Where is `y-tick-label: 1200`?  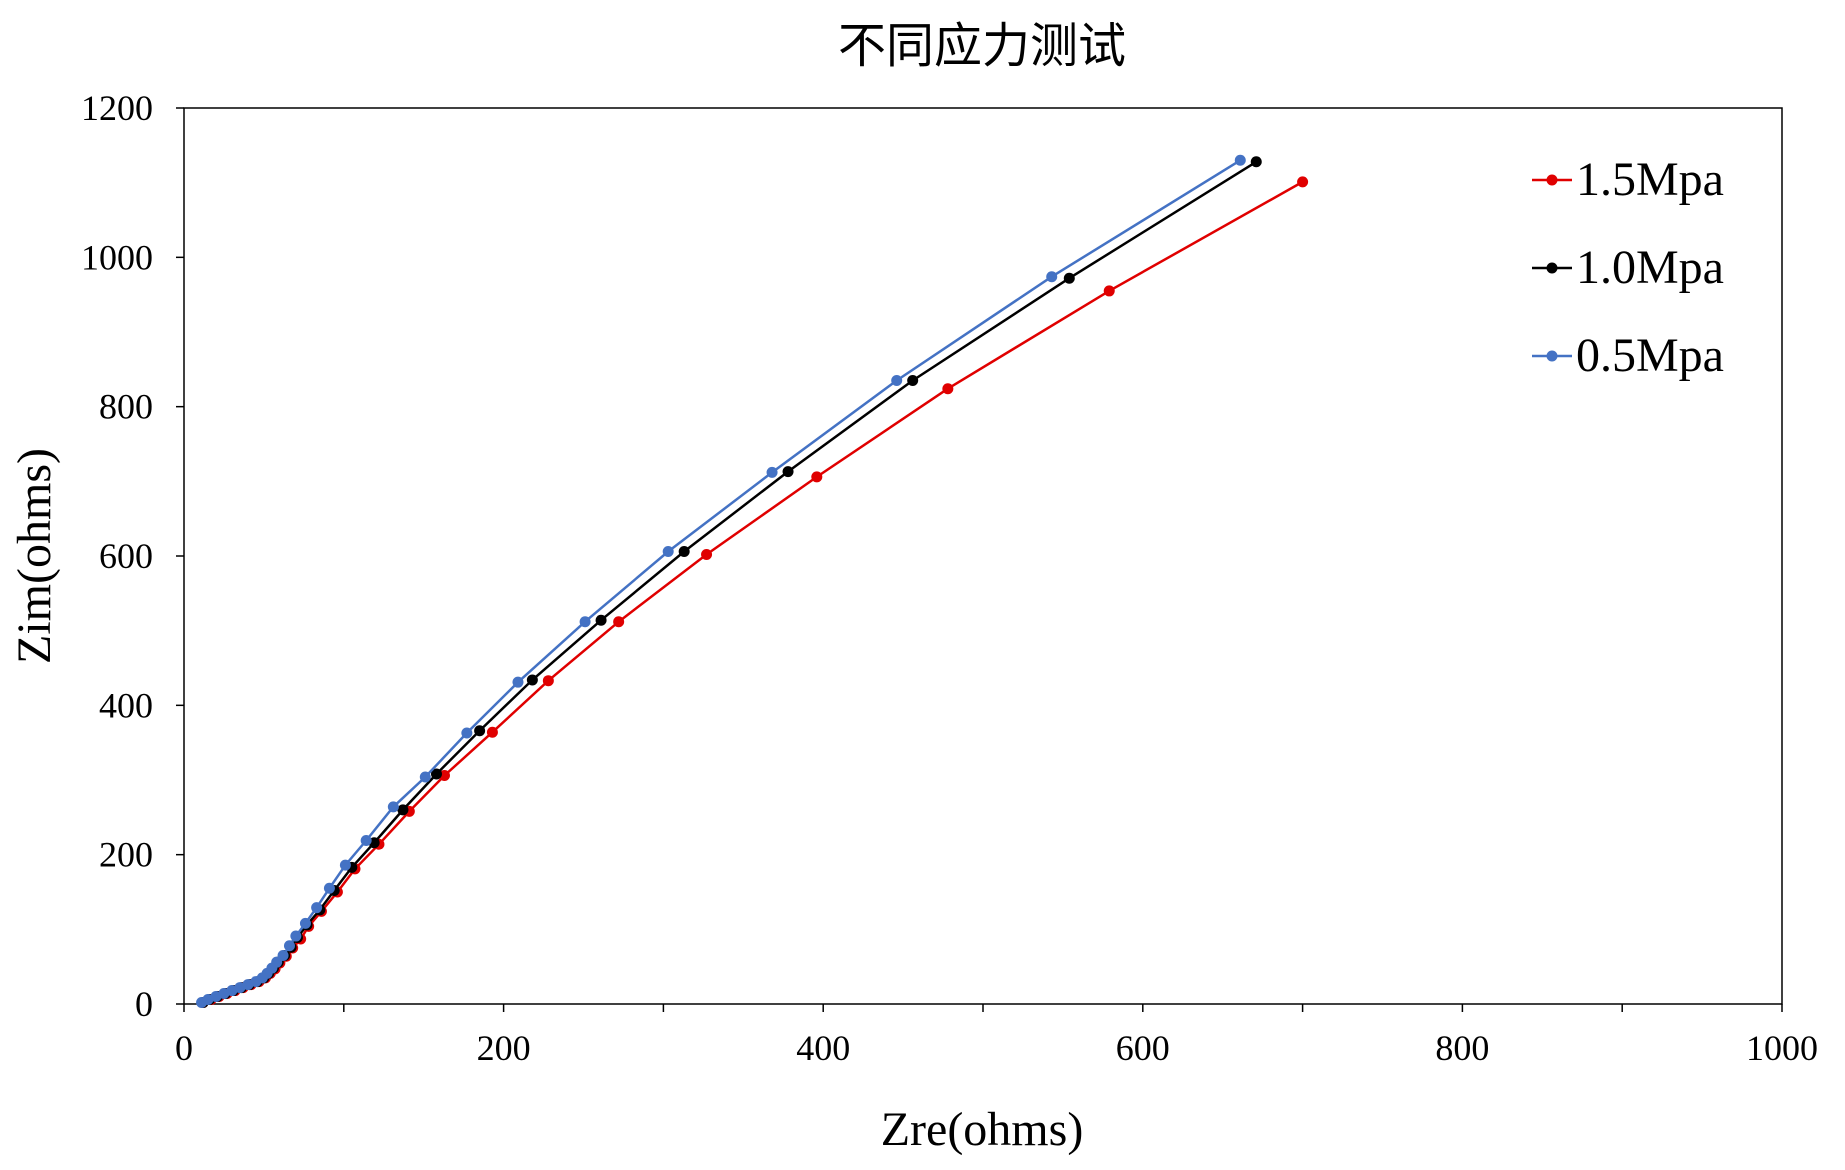
y-tick-label: 1200 is located at coordinates (117, 108).